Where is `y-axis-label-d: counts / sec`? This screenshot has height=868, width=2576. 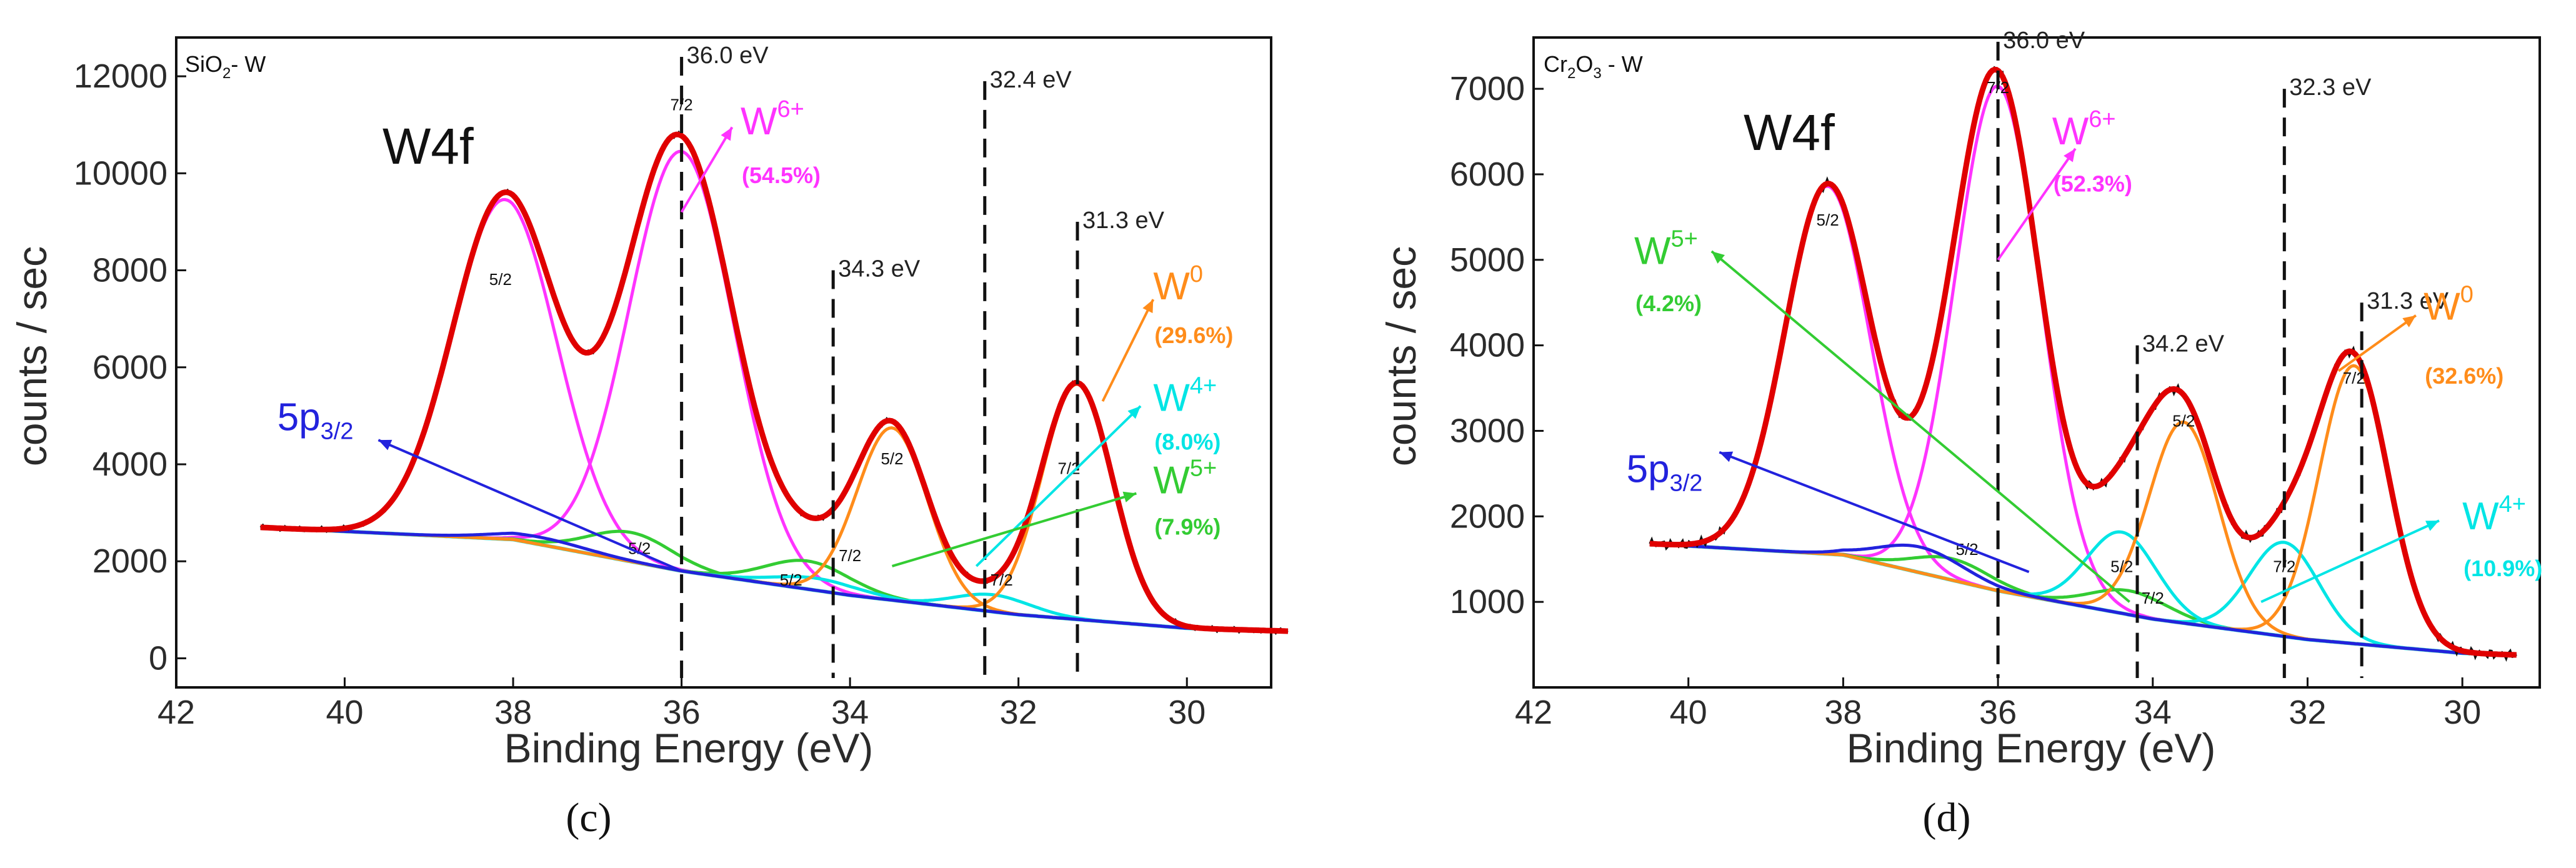
y-axis-label-d: counts / sec is located at coordinates (1401, 356).